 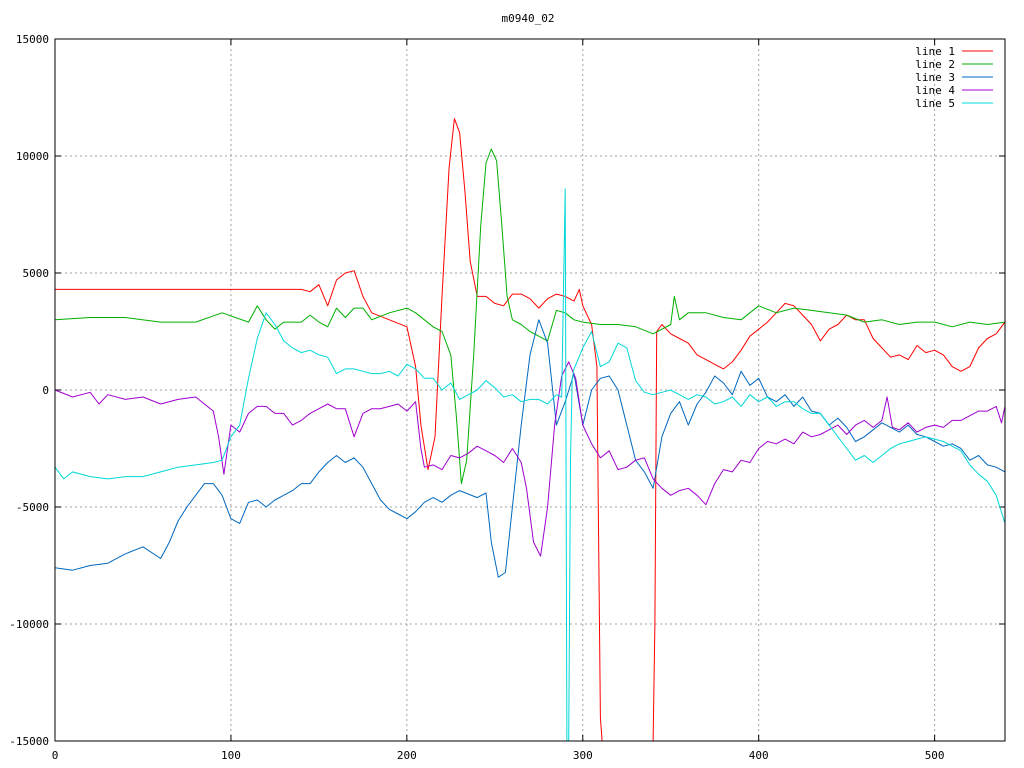 I want to click on y-tick-label: -5000, so click(x=32, y=507).